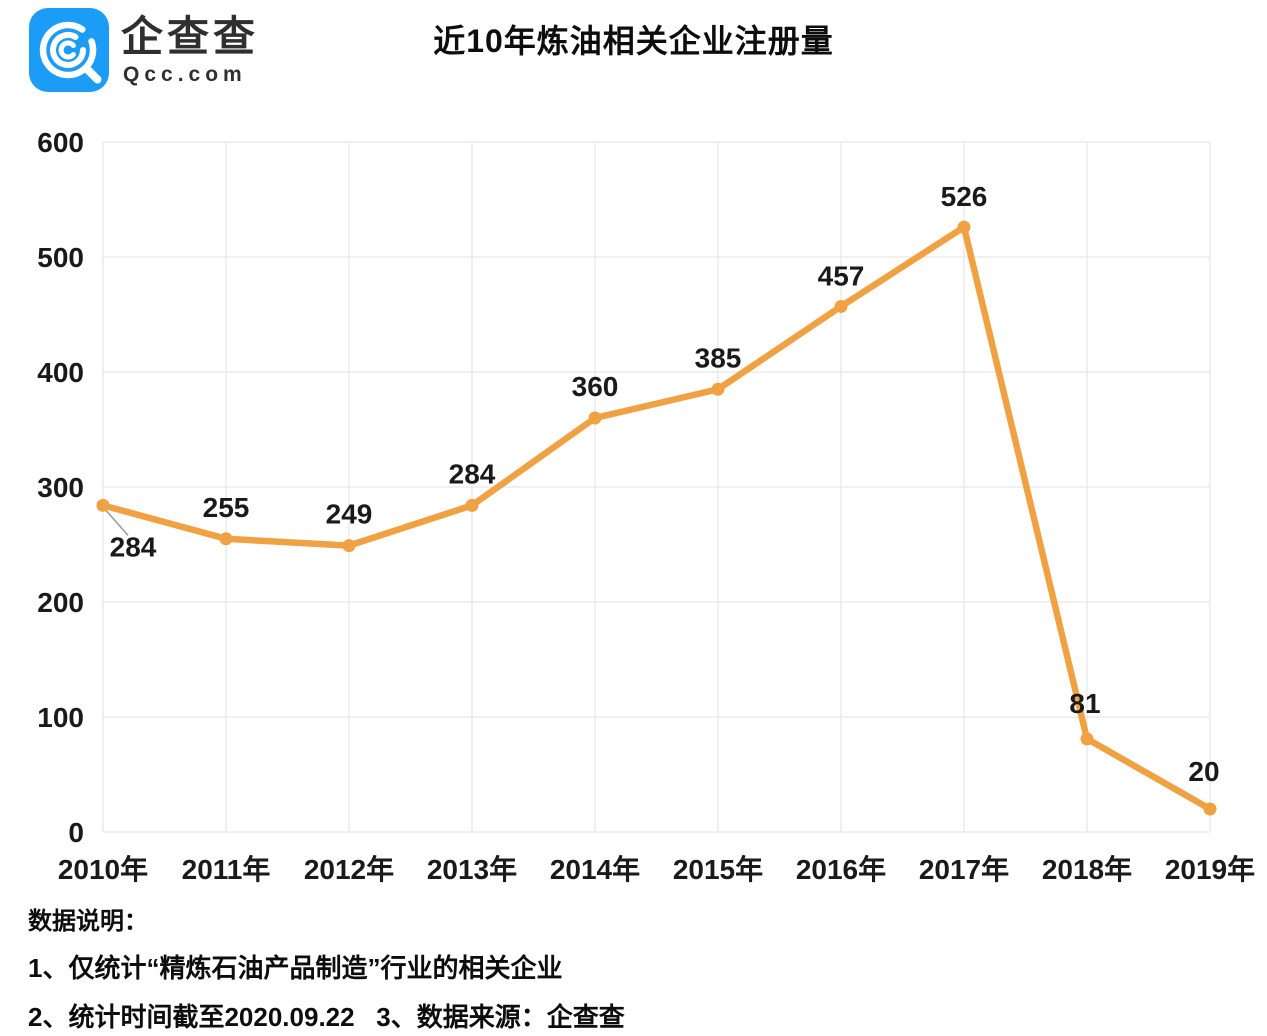 This screenshot has width=1267, height=1036. Describe the element at coordinates (718, 869) in the screenshot. I see `x-tick-label: 2015年` at that location.